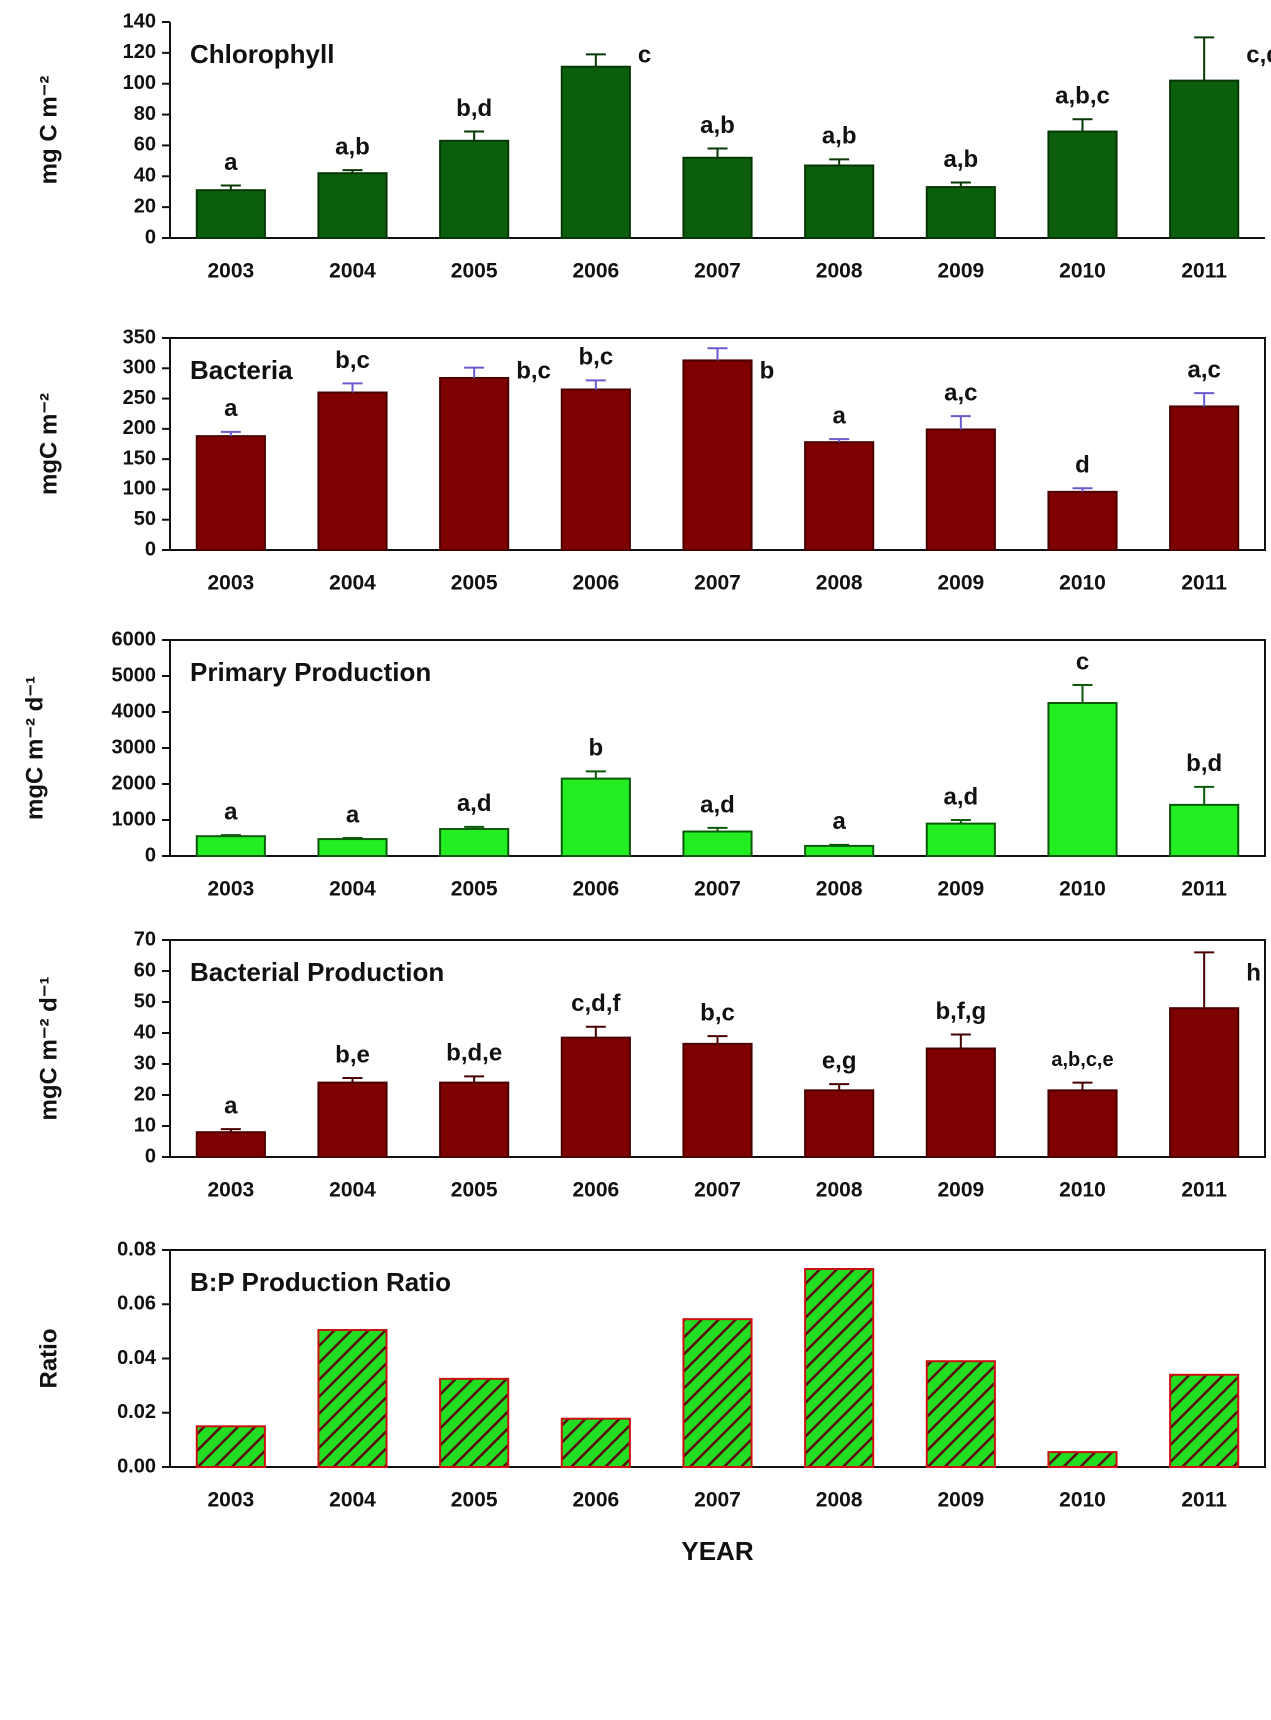 This screenshot has height=1720, width=1271. What do you see at coordinates (48, 130) in the screenshot?
I see `y-axis-label: mg C m⁻²` at bounding box center [48, 130].